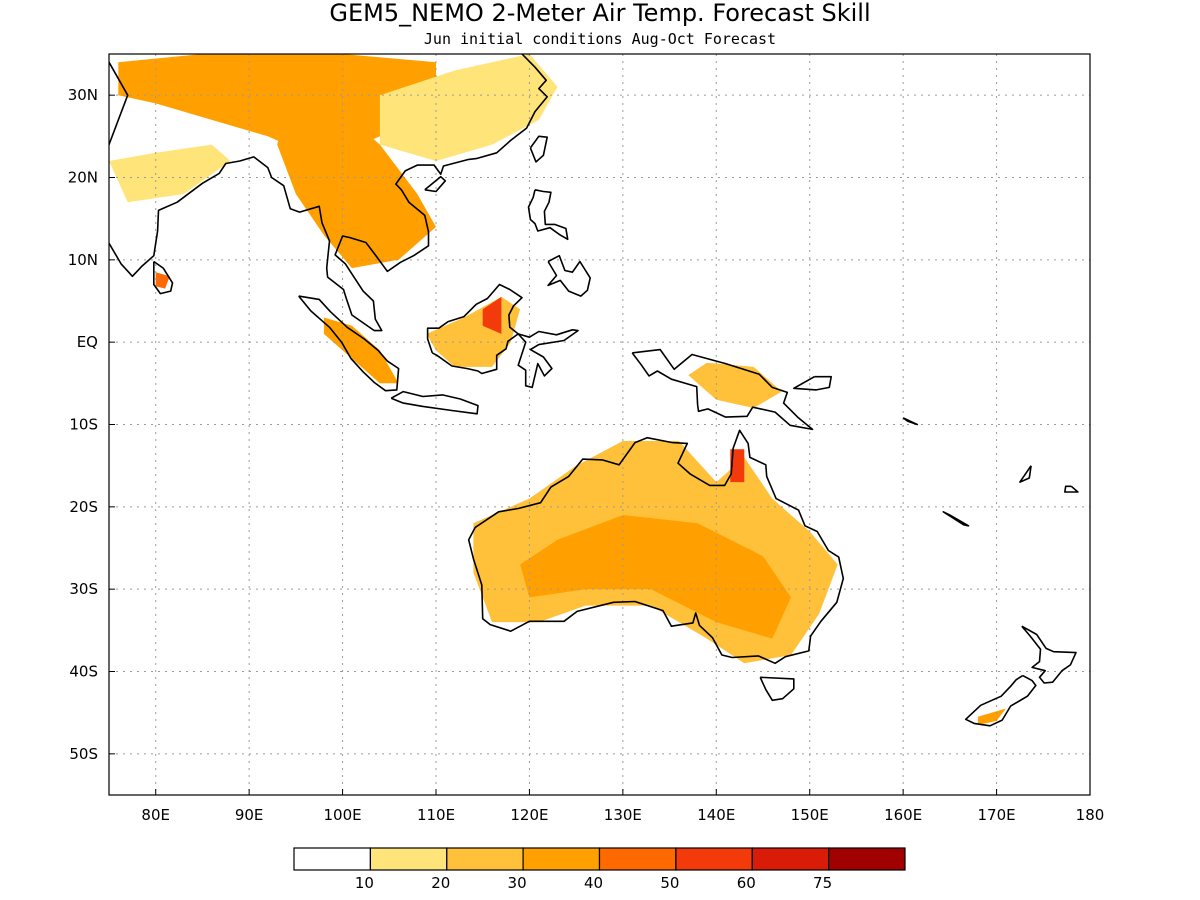 This screenshot has width=1200, height=900. Describe the element at coordinates (440, 883) in the screenshot. I see `colorbar-label: 20` at that location.